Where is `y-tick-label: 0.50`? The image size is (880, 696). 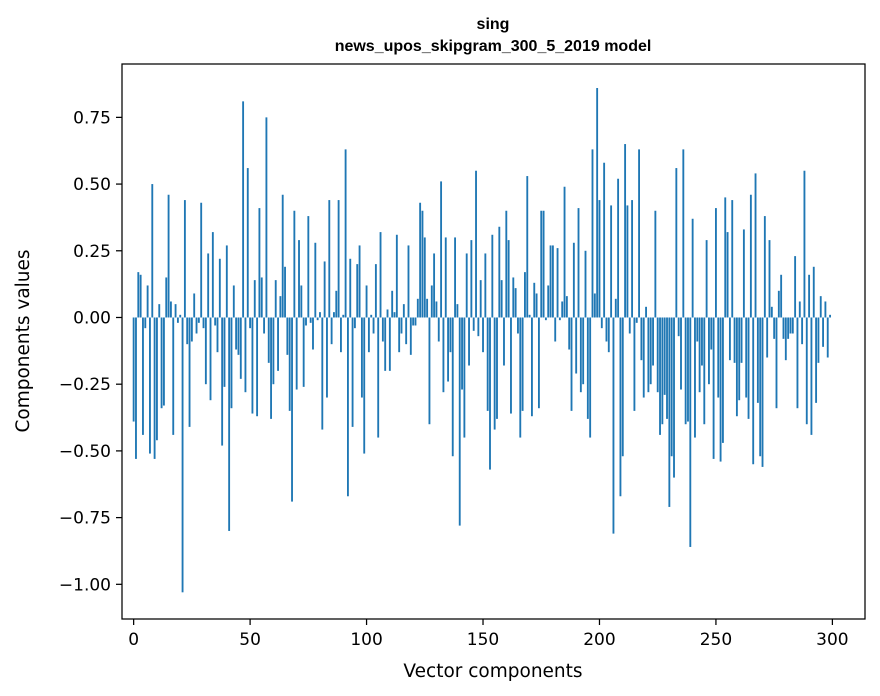 y-tick-label: 0.50 is located at coordinates (92, 185).